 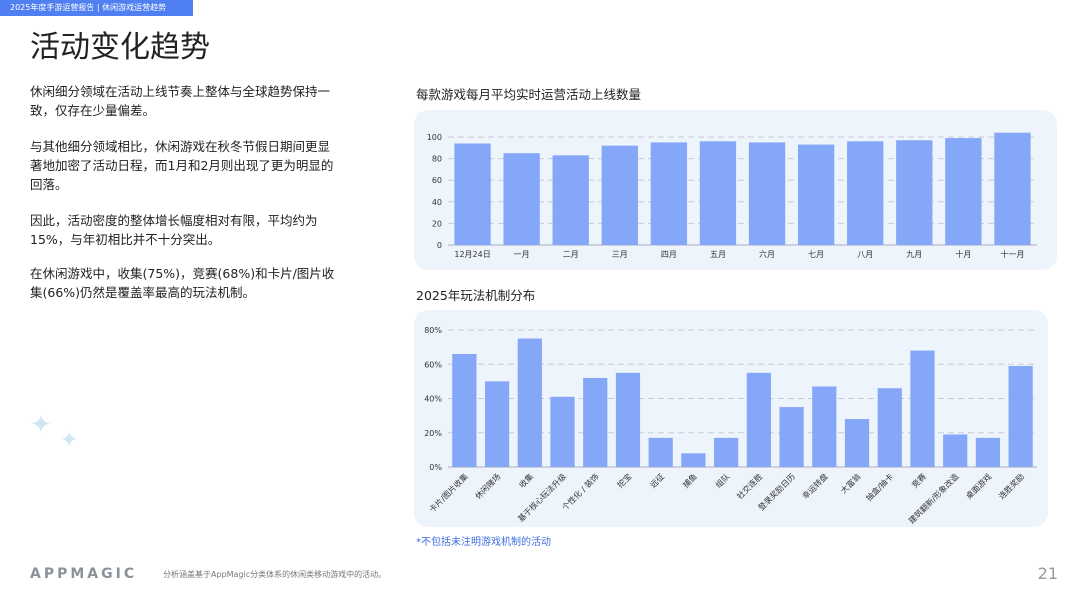 I want to click on x-tick-label: 组队, so click(x=722, y=480).